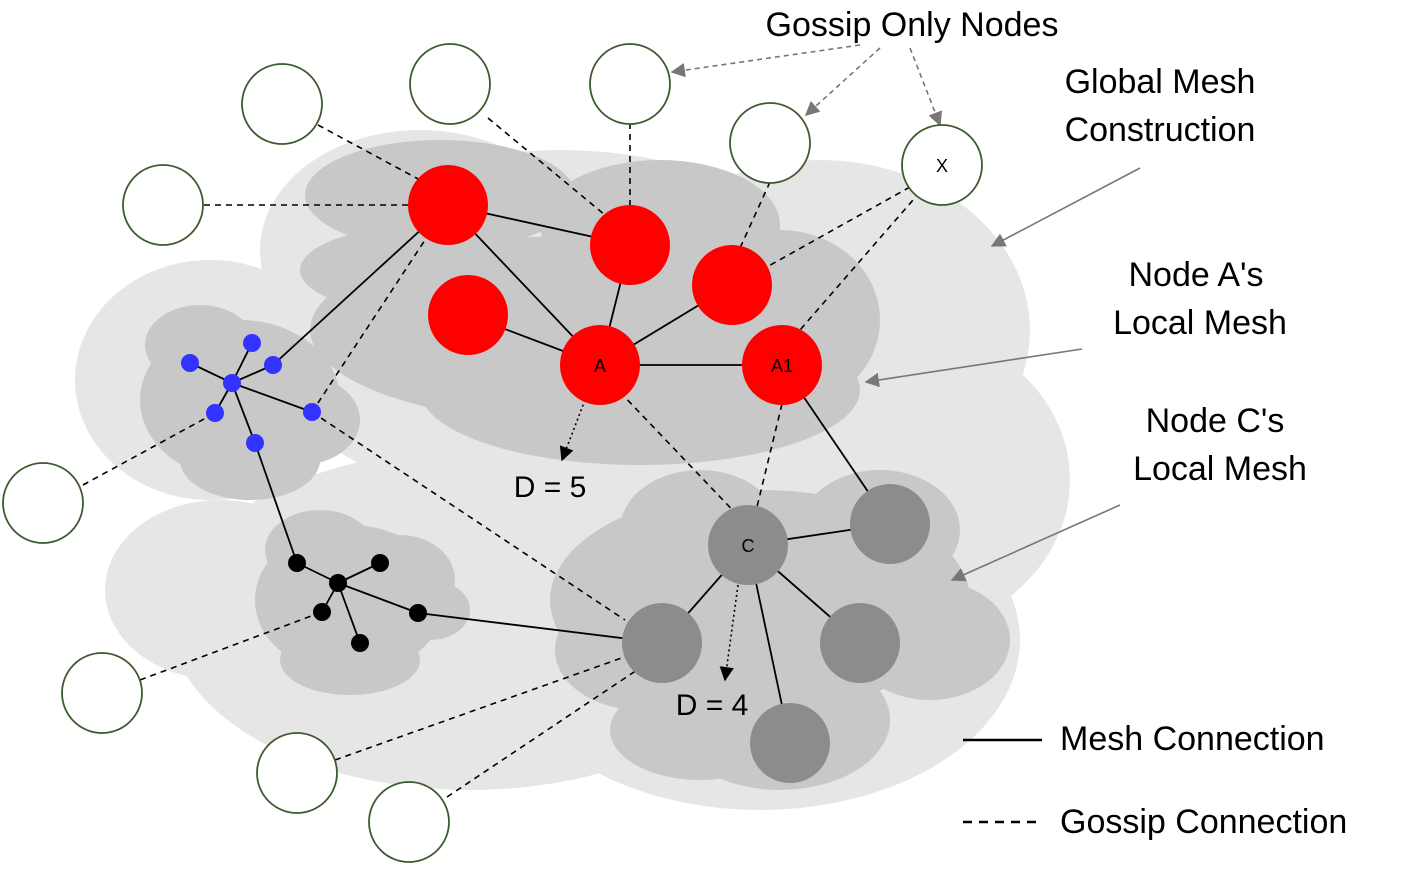 The image size is (1414, 895). I want to click on node-a1, so click(782, 365).